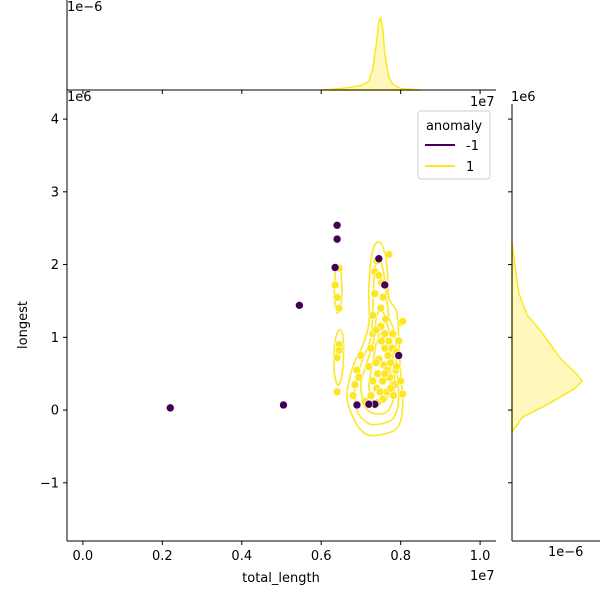 The width and height of the screenshot is (600, 604). What do you see at coordinates (55, 411) in the screenshot?
I see `y-tick-label: 0` at bounding box center [55, 411].